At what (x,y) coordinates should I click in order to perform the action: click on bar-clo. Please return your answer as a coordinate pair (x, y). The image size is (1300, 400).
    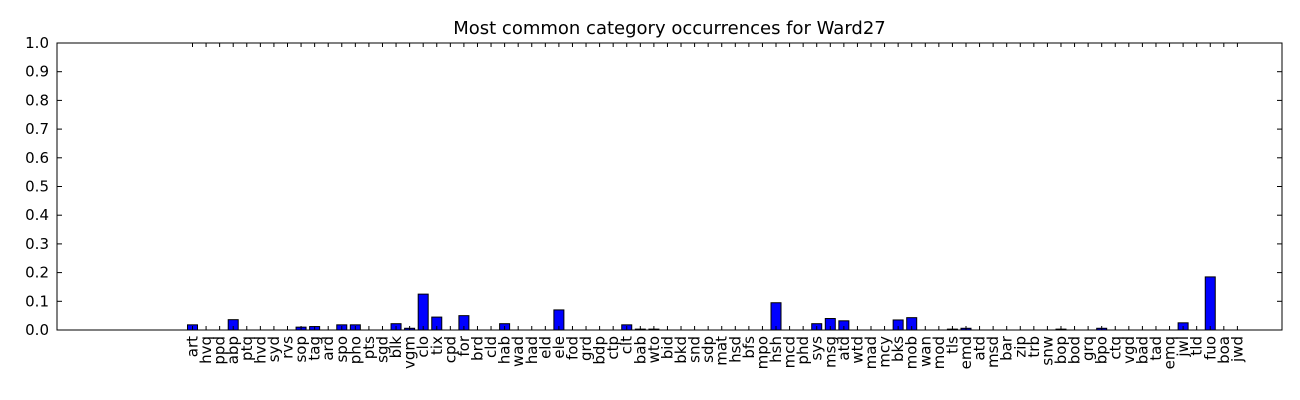
    Looking at the image, I should click on (423, 312).